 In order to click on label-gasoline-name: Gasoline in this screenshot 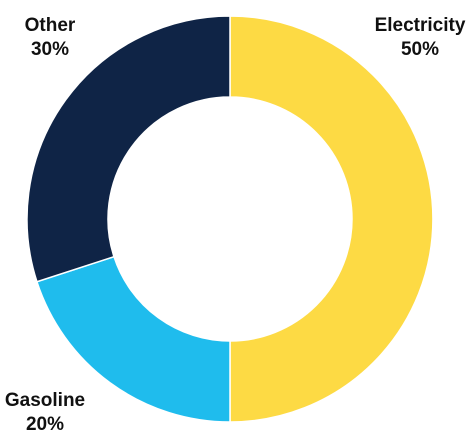, I will do `click(45, 400)`.